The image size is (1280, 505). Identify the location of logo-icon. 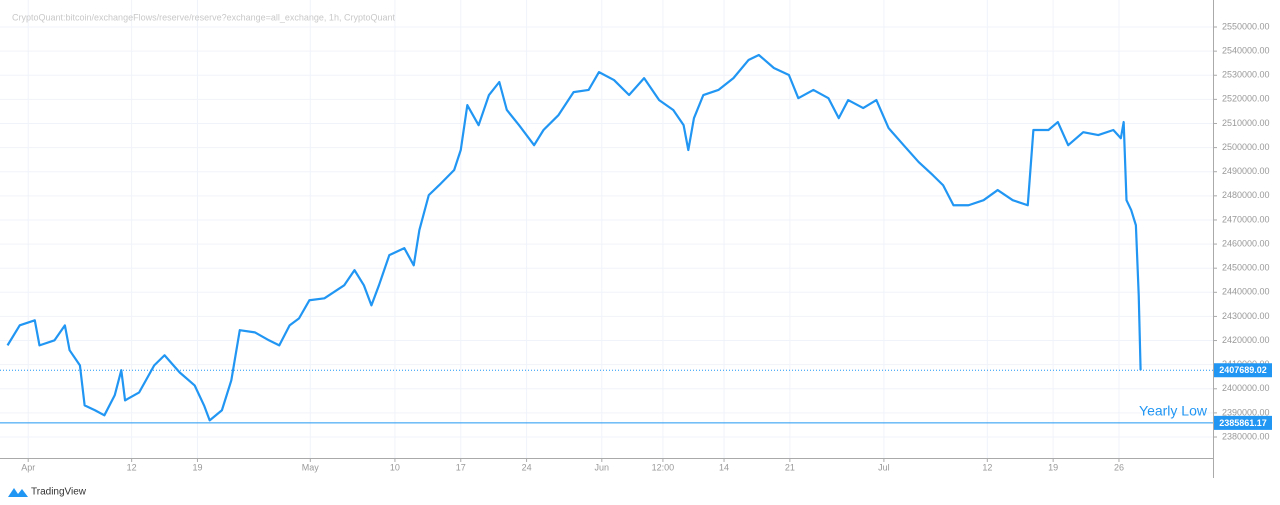
(18, 492).